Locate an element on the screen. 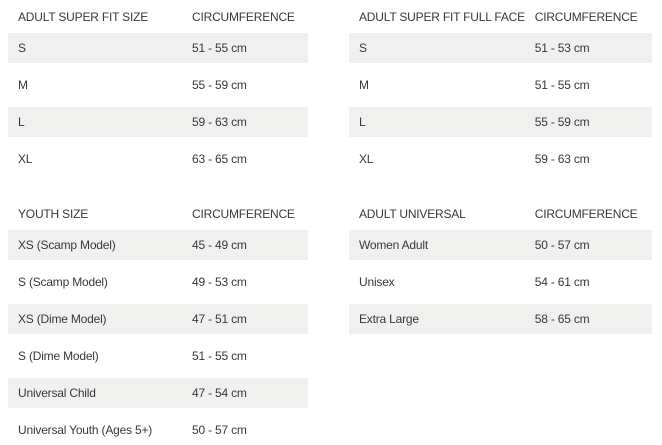 The image size is (662, 445). table-title: ADULT UNIVERSAL is located at coordinates (412, 213).